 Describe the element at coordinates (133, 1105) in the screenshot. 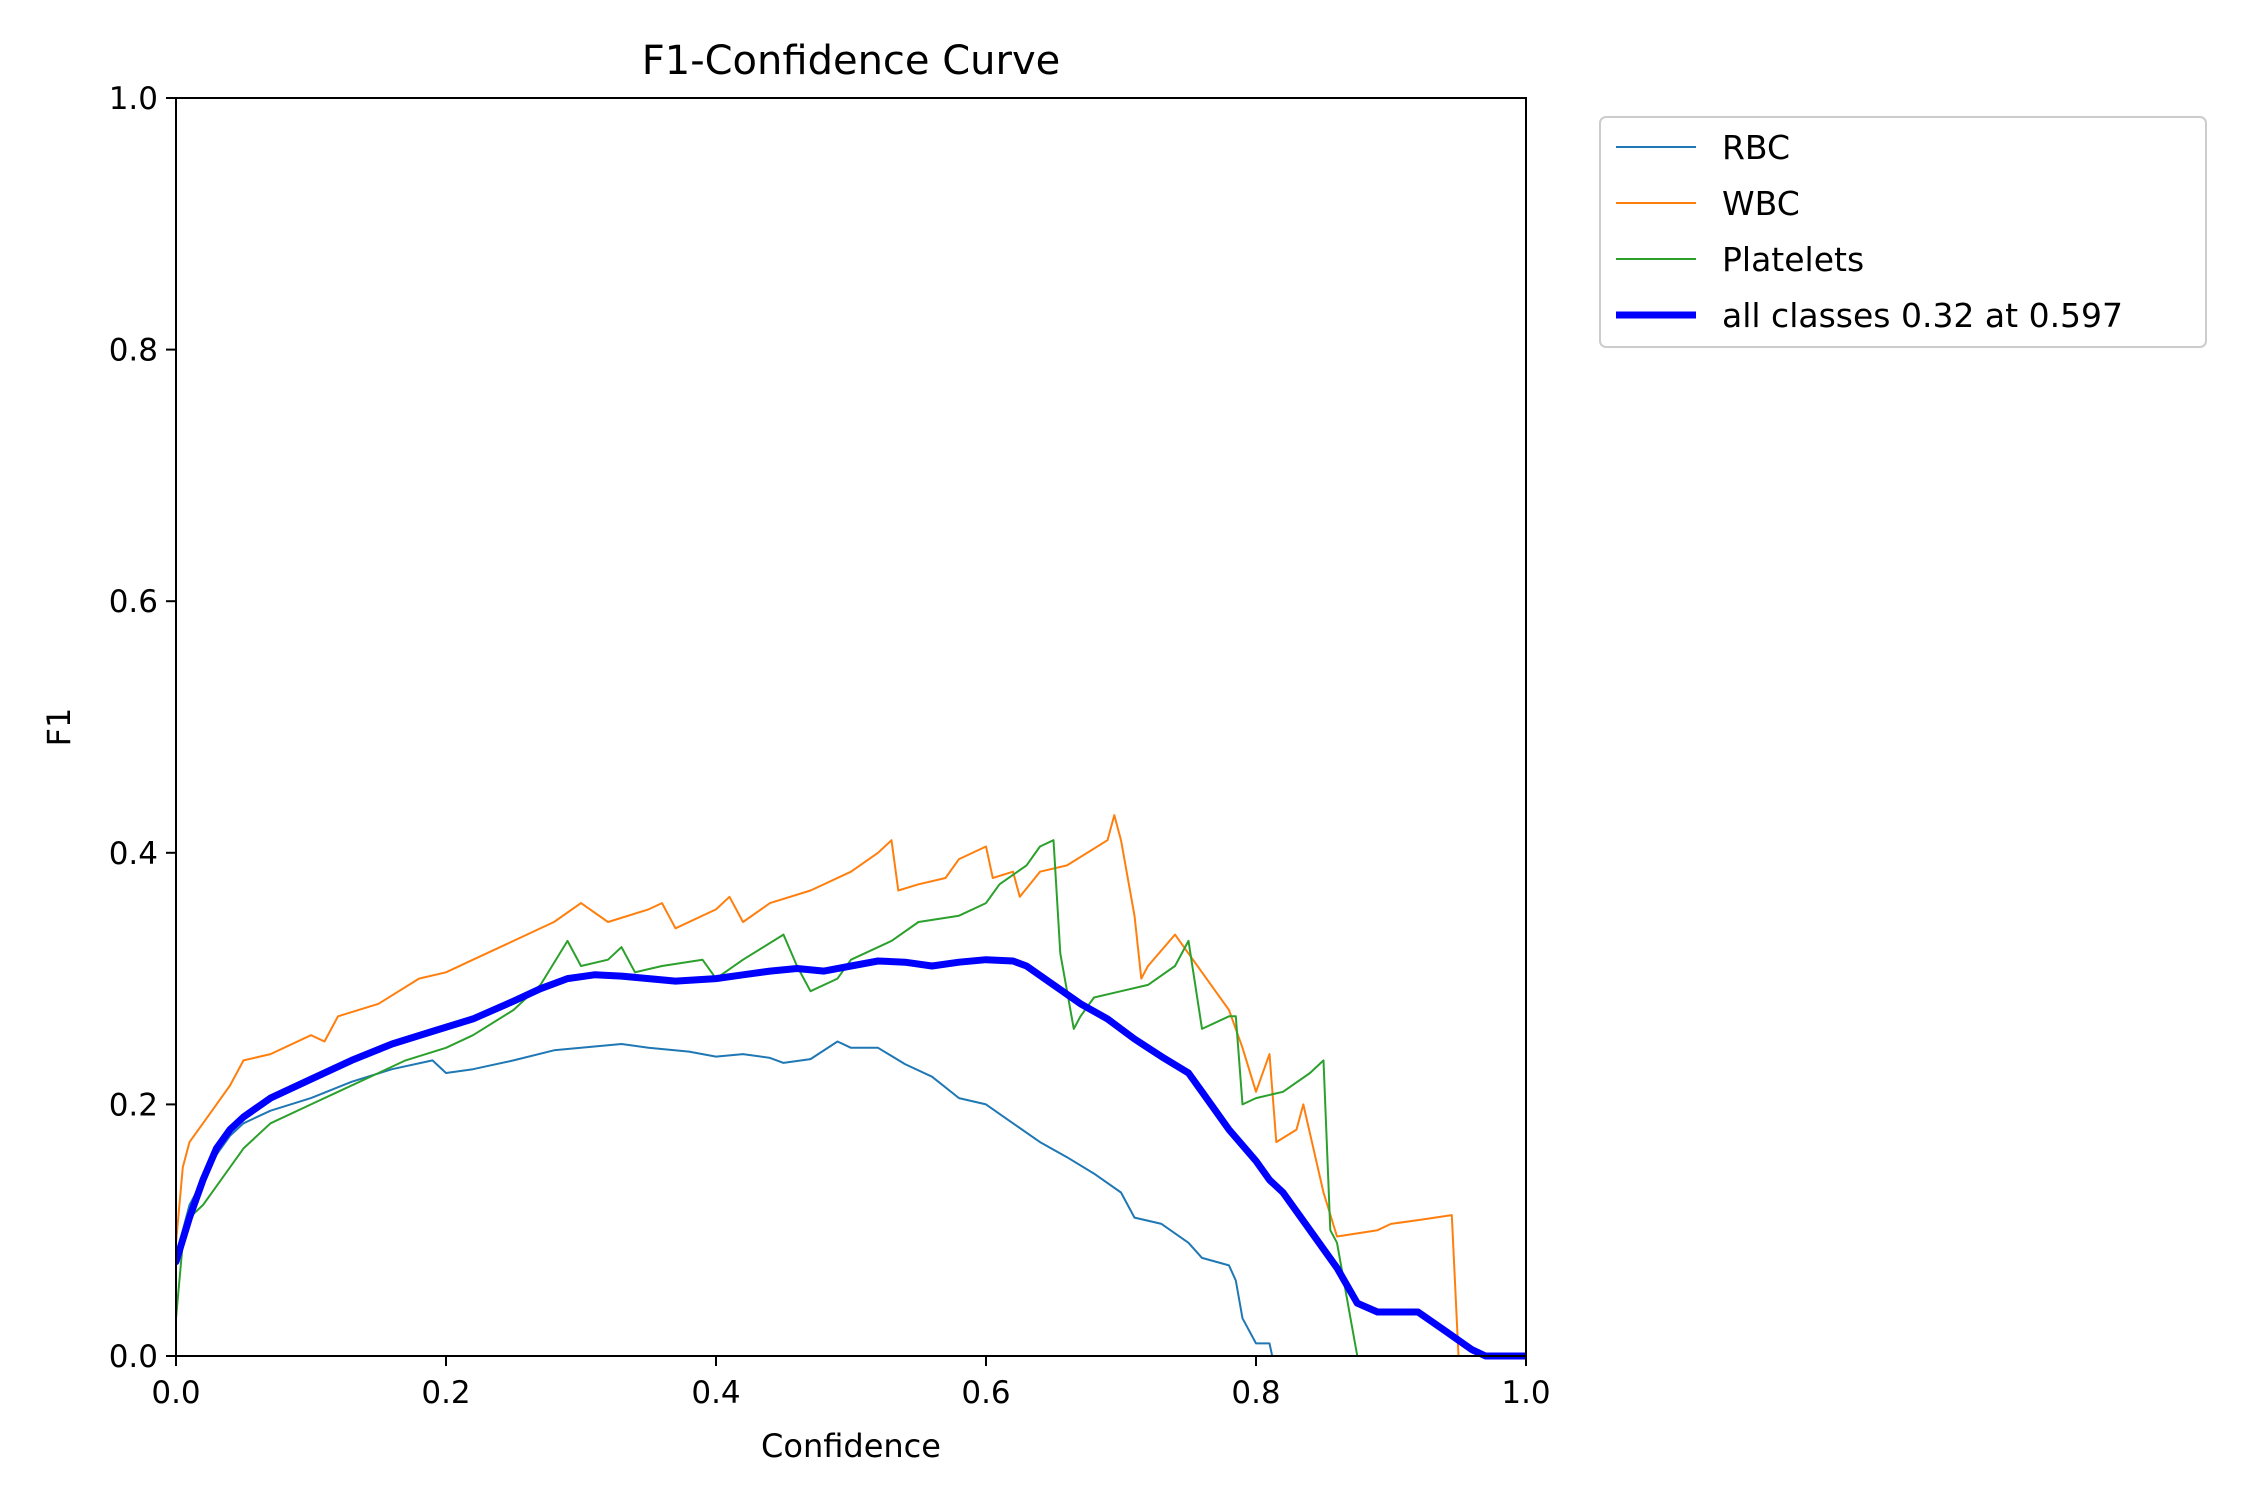

I see `y-tick-label: 0.2` at that location.